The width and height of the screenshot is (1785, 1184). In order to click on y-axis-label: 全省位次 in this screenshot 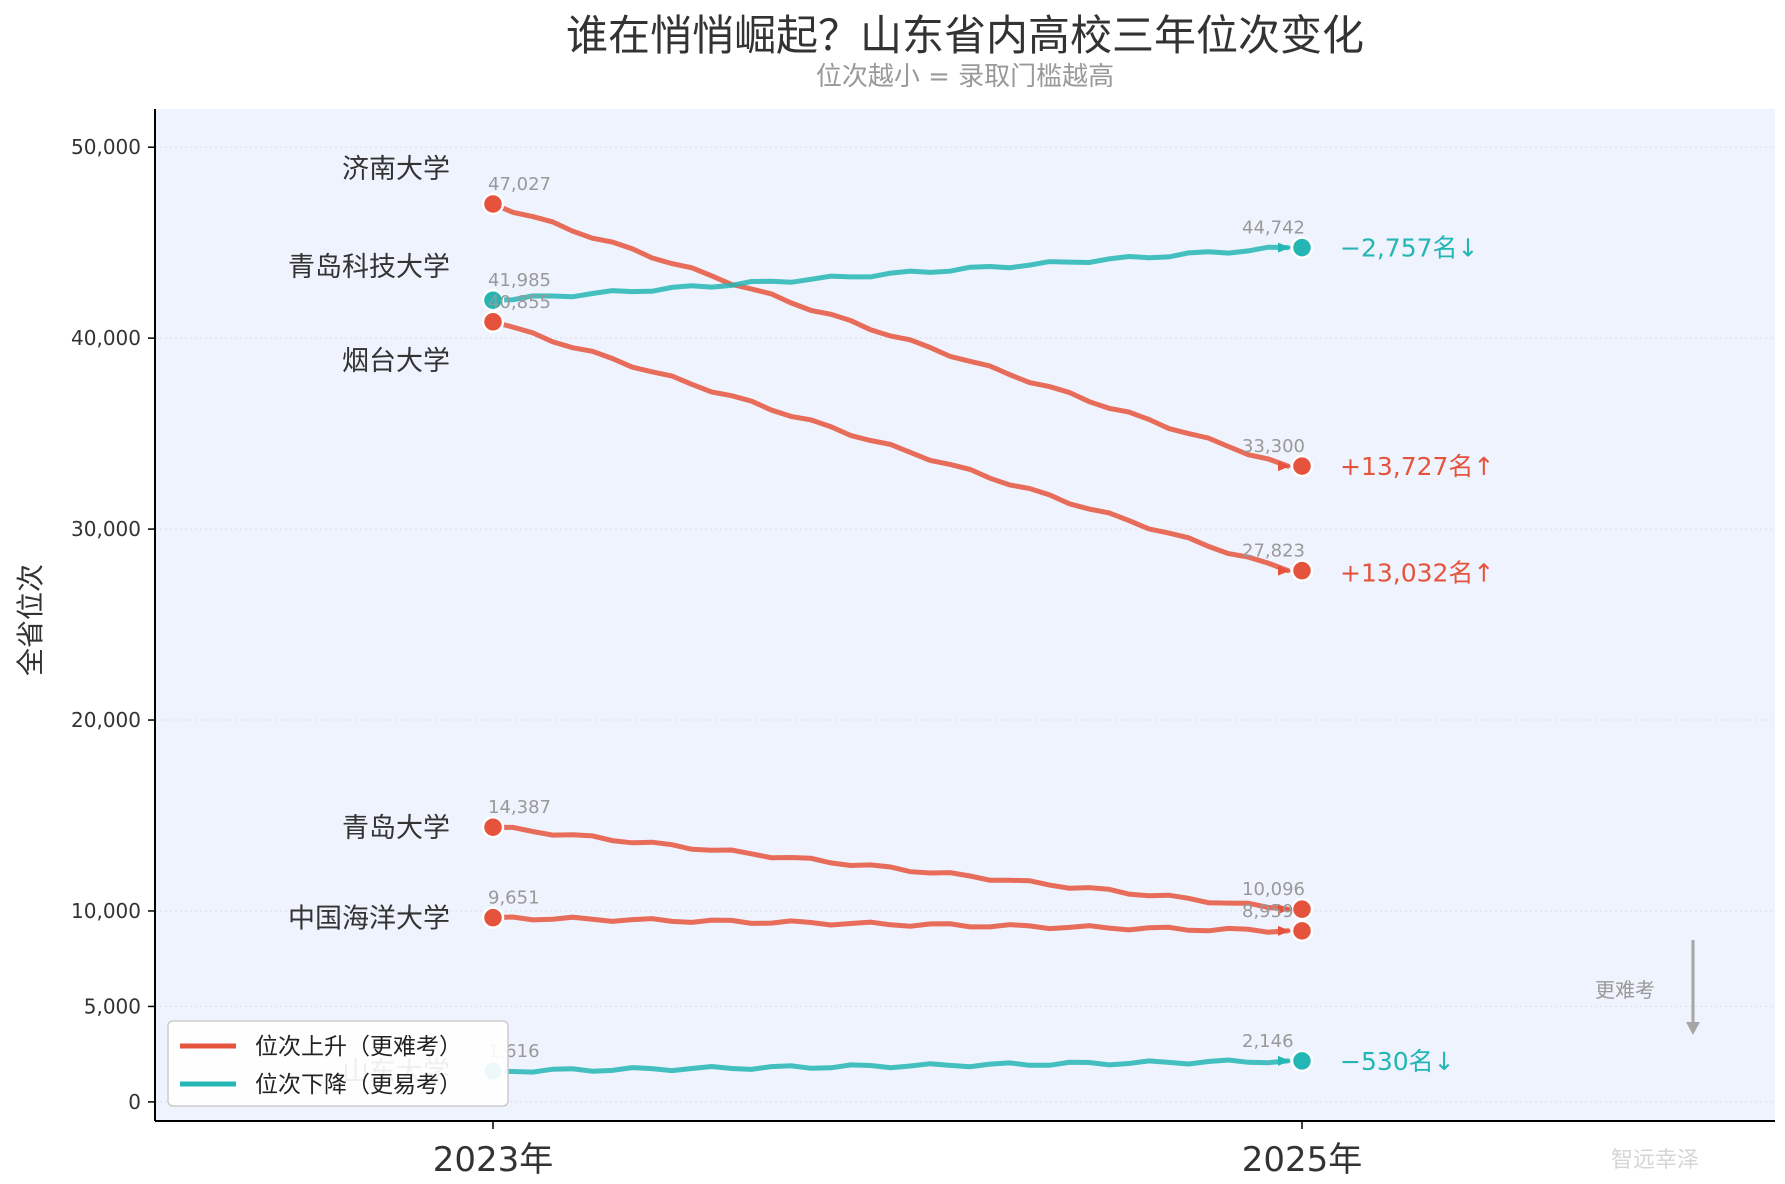, I will do `click(30, 620)`.